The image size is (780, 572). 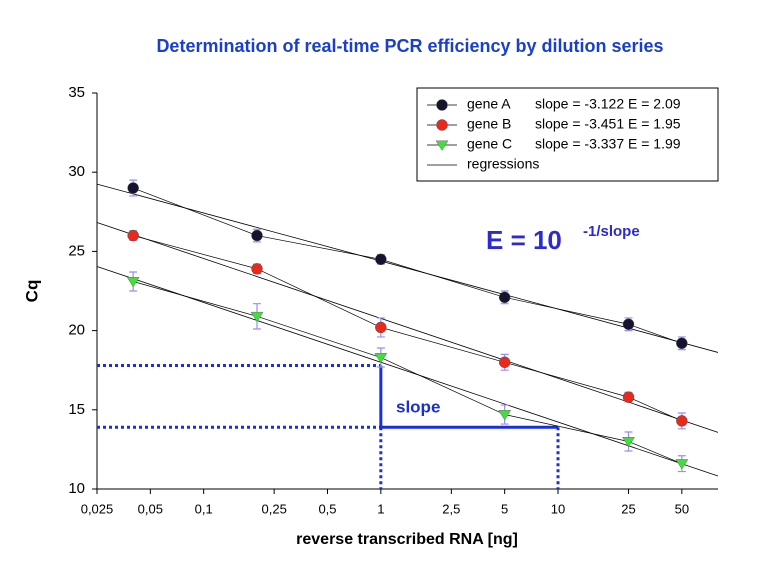 I want to click on x-tick-label: 5, so click(x=504, y=508).